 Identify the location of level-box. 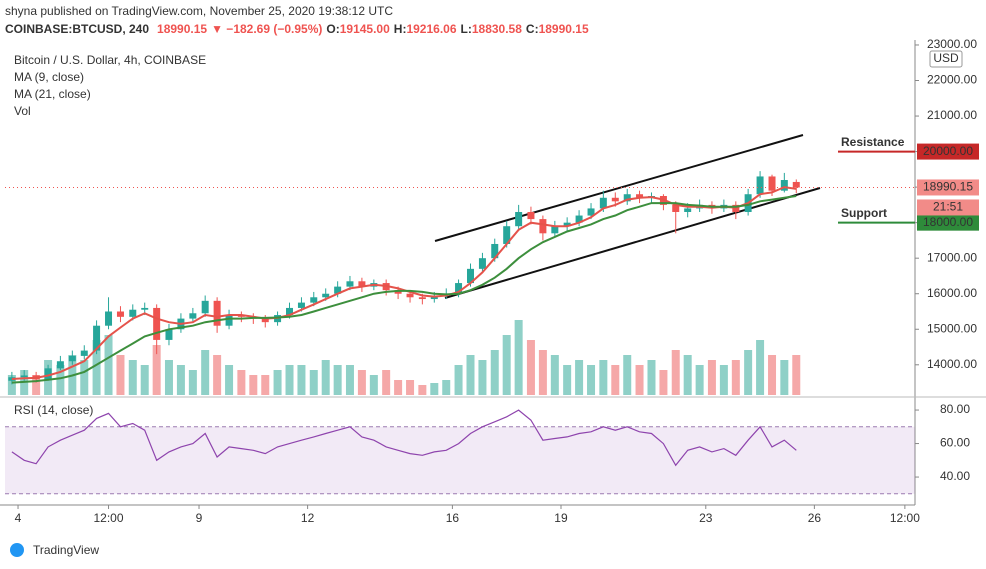
(948, 151).